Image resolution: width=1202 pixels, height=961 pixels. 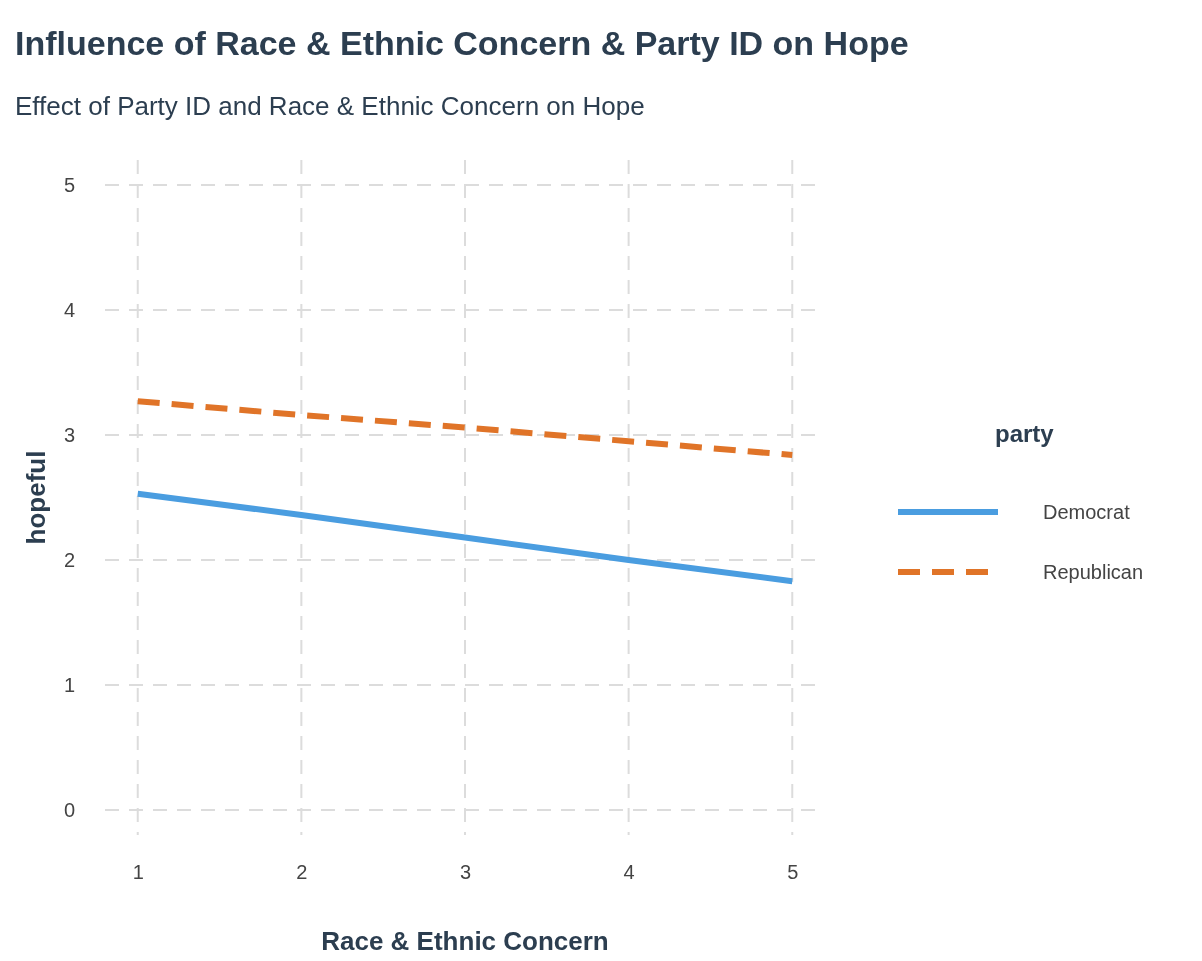 What do you see at coordinates (629, 872) in the screenshot?
I see `x-tick-label: 4` at bounding box center [629, 872].